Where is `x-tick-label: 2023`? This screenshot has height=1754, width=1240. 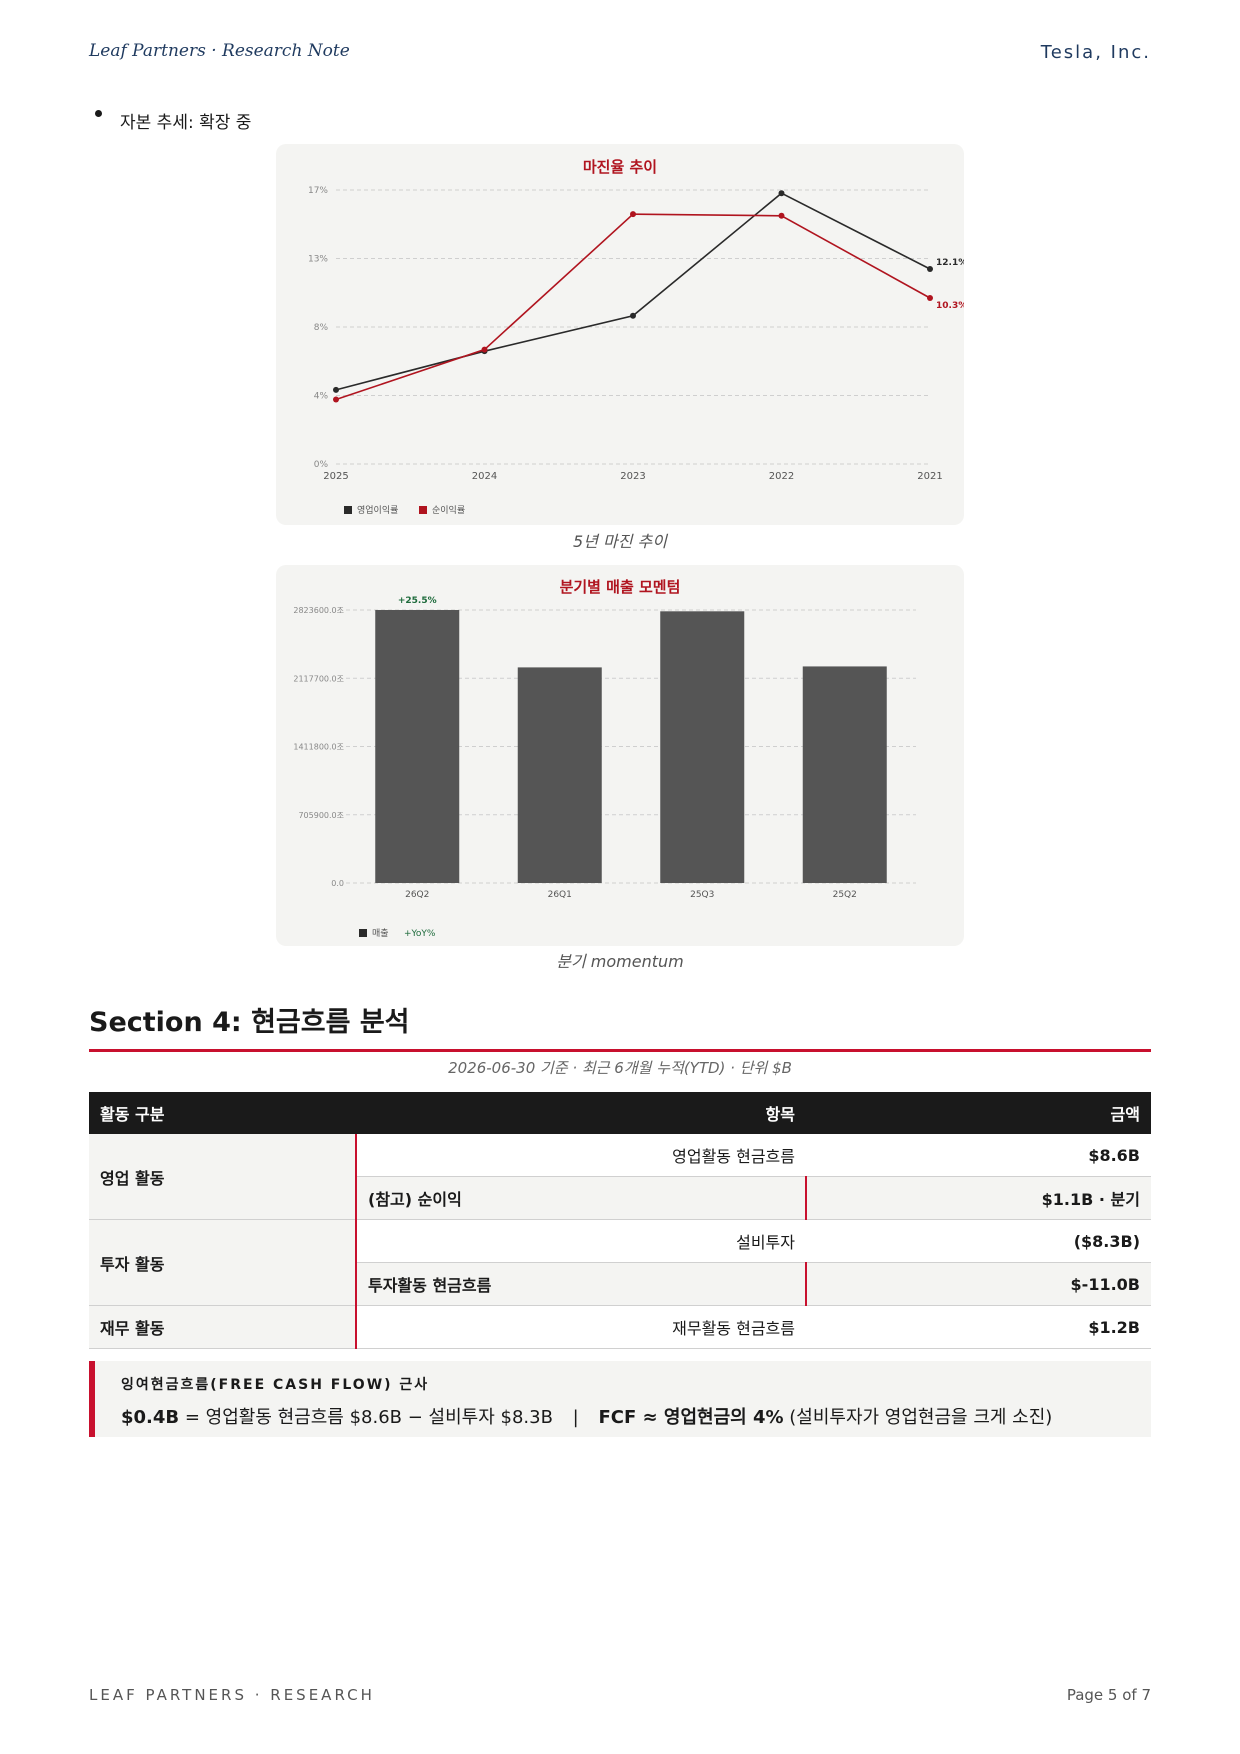
x-tick-label: 2023 is located at coordinates (632, 476).